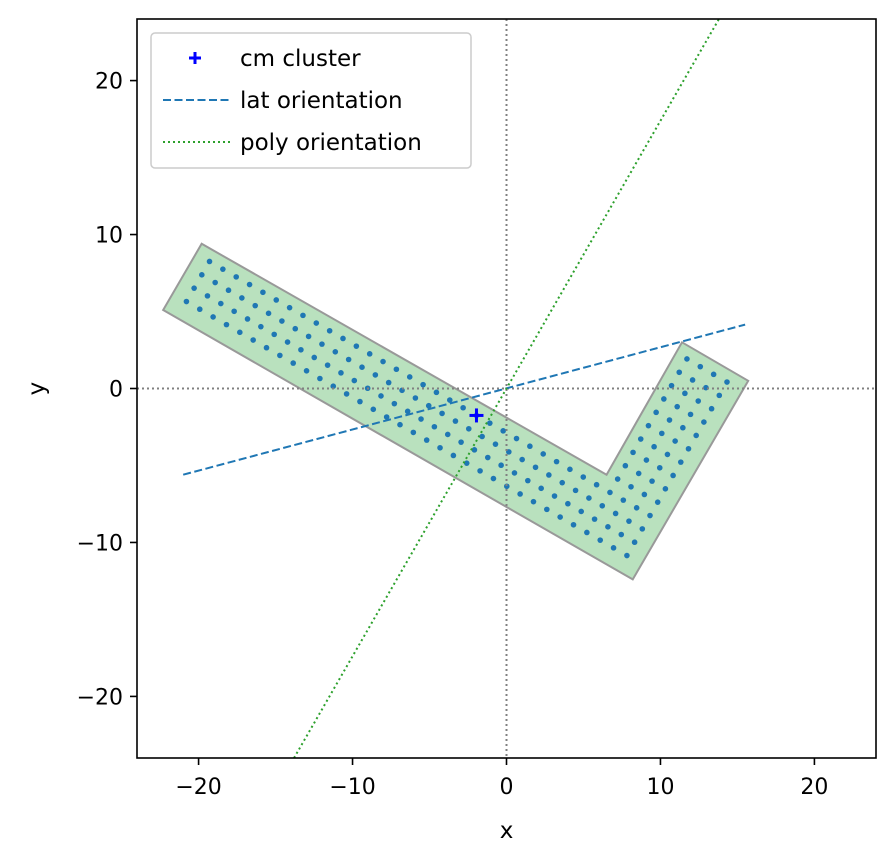 This screenshot has height=865, width=896. I want to click on legend-label-2: poly orientation, so click(331, 143).